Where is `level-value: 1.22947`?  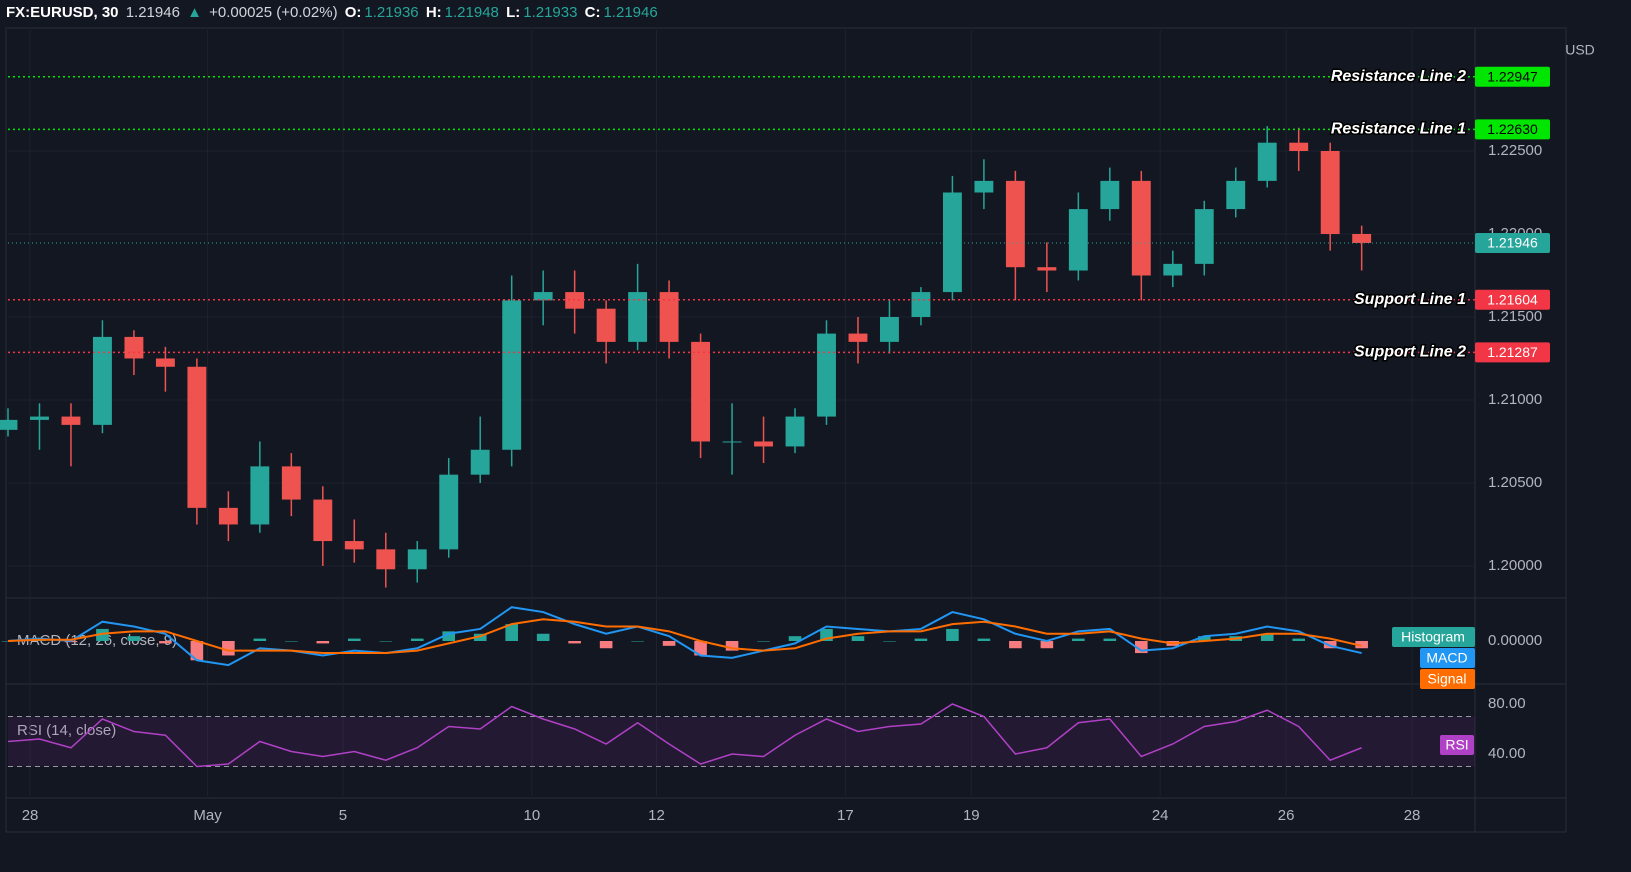
level-value: 1.22947 is located at coordinates (1512, 77).